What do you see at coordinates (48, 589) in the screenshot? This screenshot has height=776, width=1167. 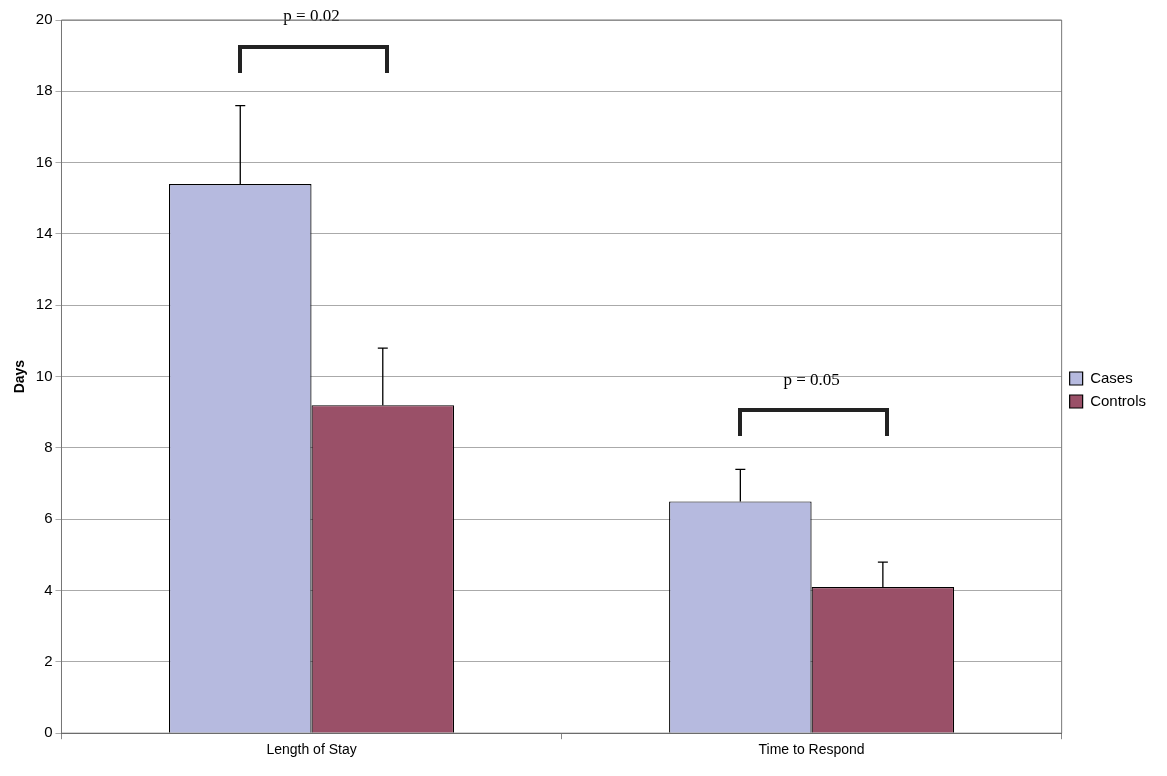 I see `y-tick-label: 4` at bounding box center [48, 589].